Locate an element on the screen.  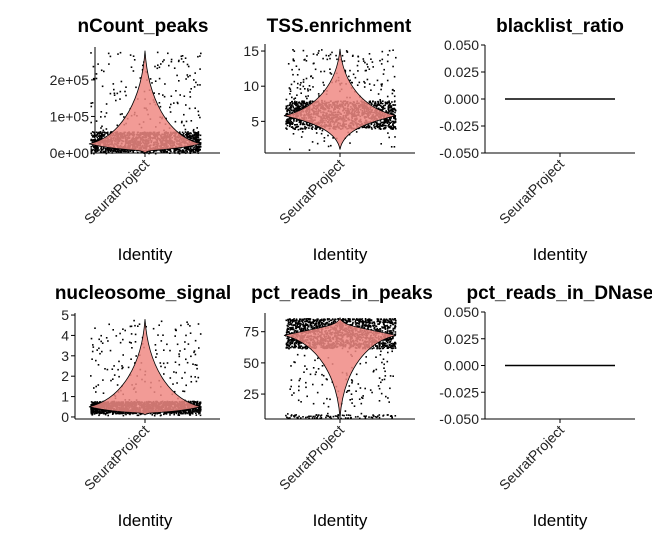
y-tick-label: 5 is located at coordinates (255, 121).